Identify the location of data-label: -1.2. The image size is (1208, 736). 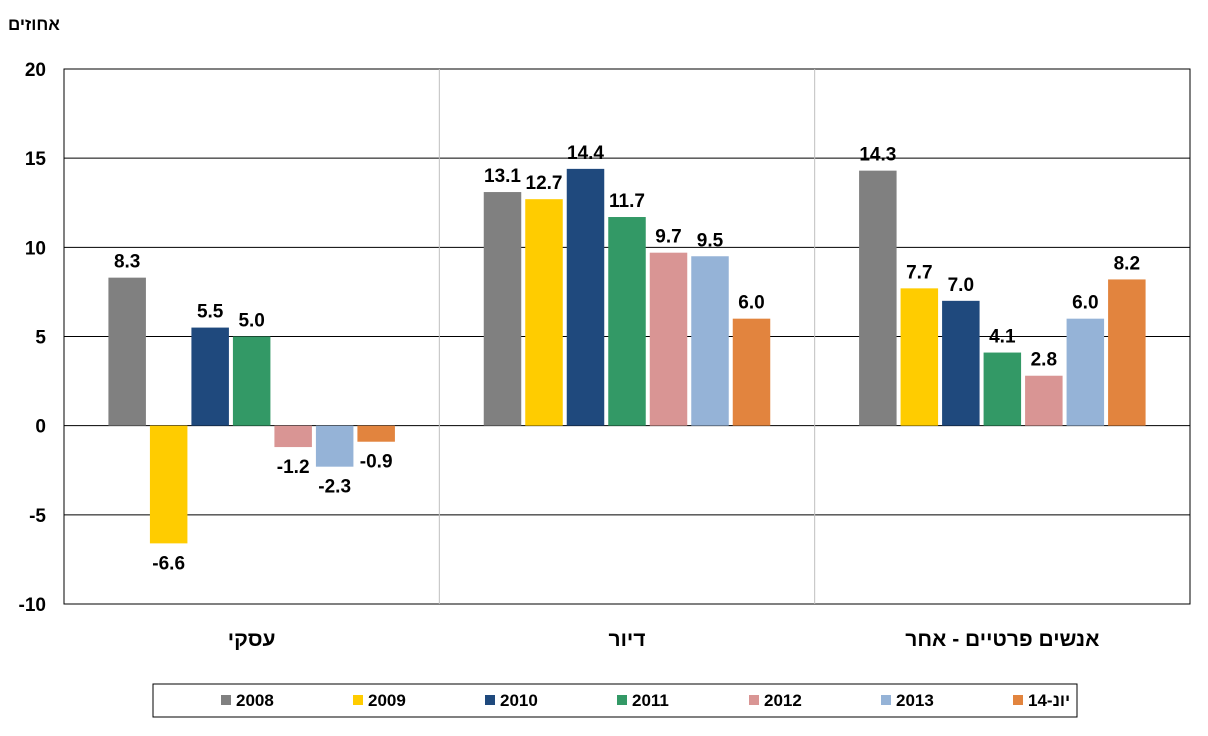
(293, 467).